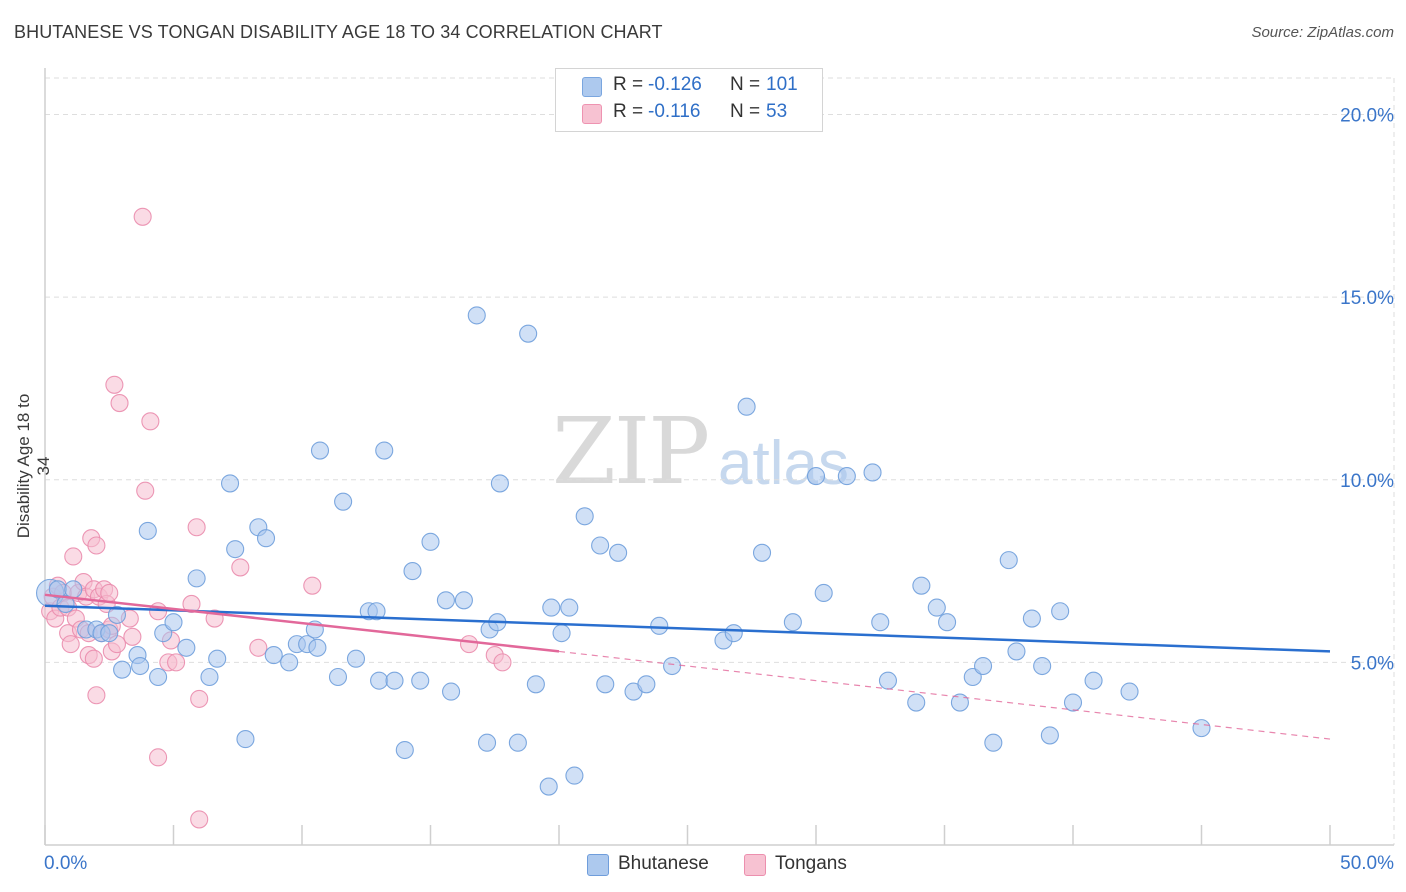 This screenshot has height=892, width=1406. What do you see at coordinates (783, 463) in the screenshot?
I see `watermark-atlas: atlas` at bounding box center [783, 463].